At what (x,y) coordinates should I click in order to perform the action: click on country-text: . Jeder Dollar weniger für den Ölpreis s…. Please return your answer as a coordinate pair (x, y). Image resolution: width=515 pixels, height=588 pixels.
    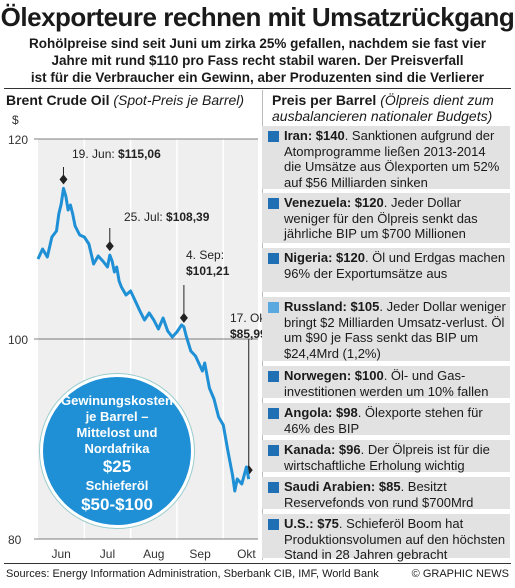
    Looking at the image, I should click on (381, 218).